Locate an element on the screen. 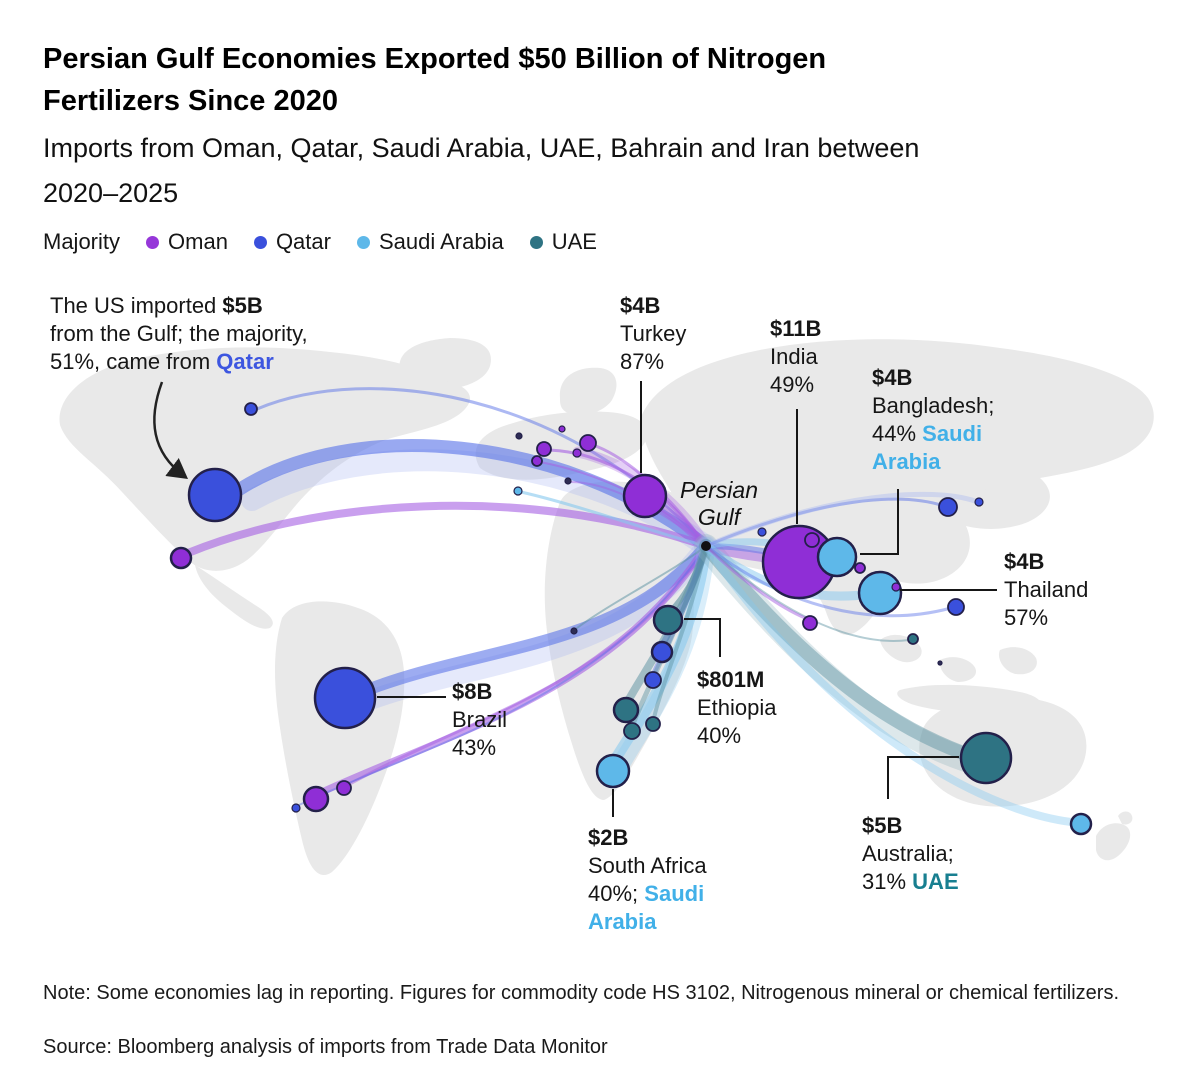  flow-philippines is located at coordinates (828, 581).